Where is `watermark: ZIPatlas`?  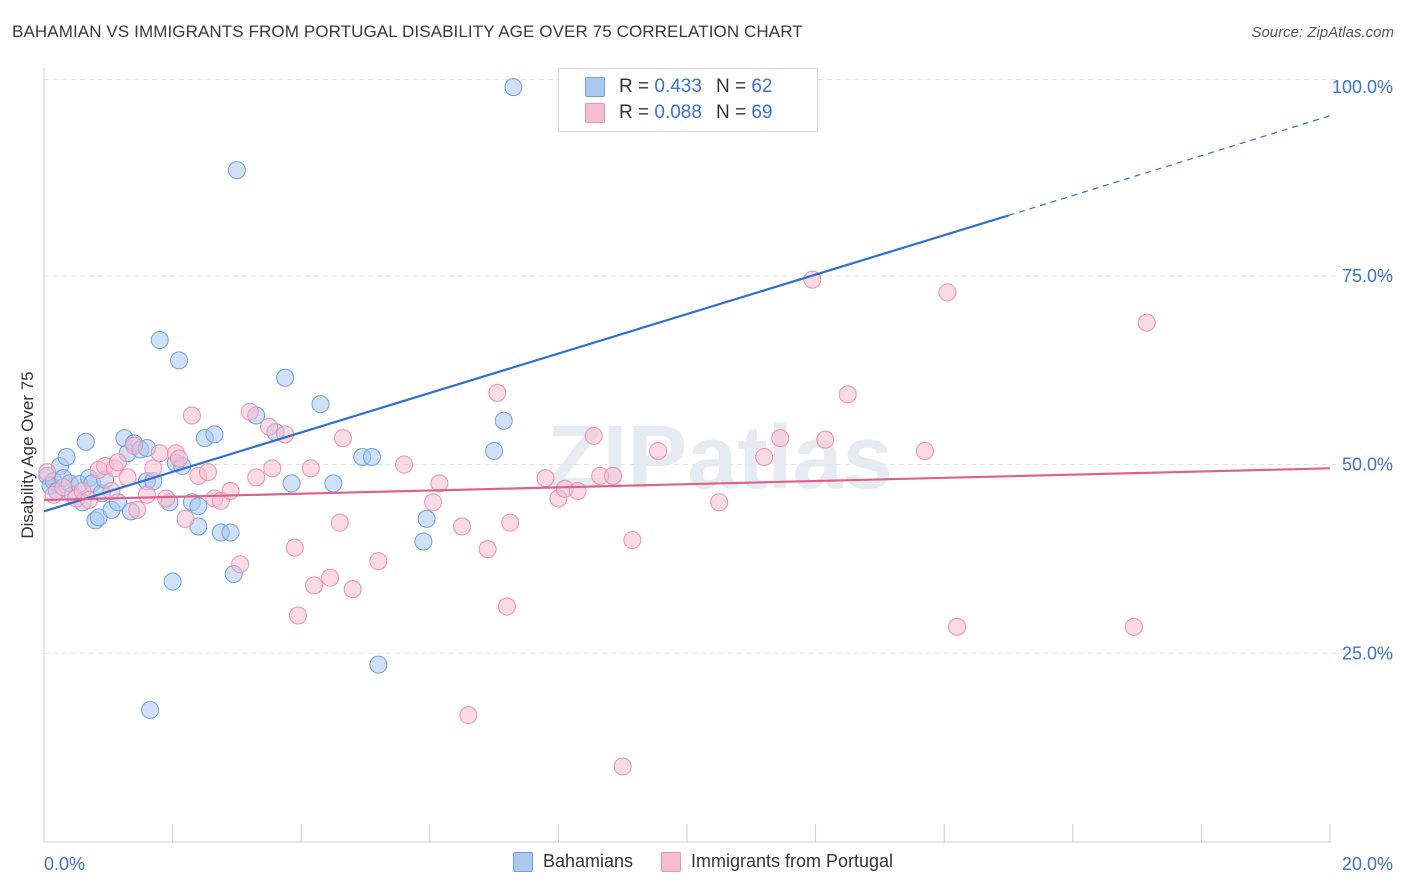
watermark: ZIPatlas is located at coordinates (719, 458).